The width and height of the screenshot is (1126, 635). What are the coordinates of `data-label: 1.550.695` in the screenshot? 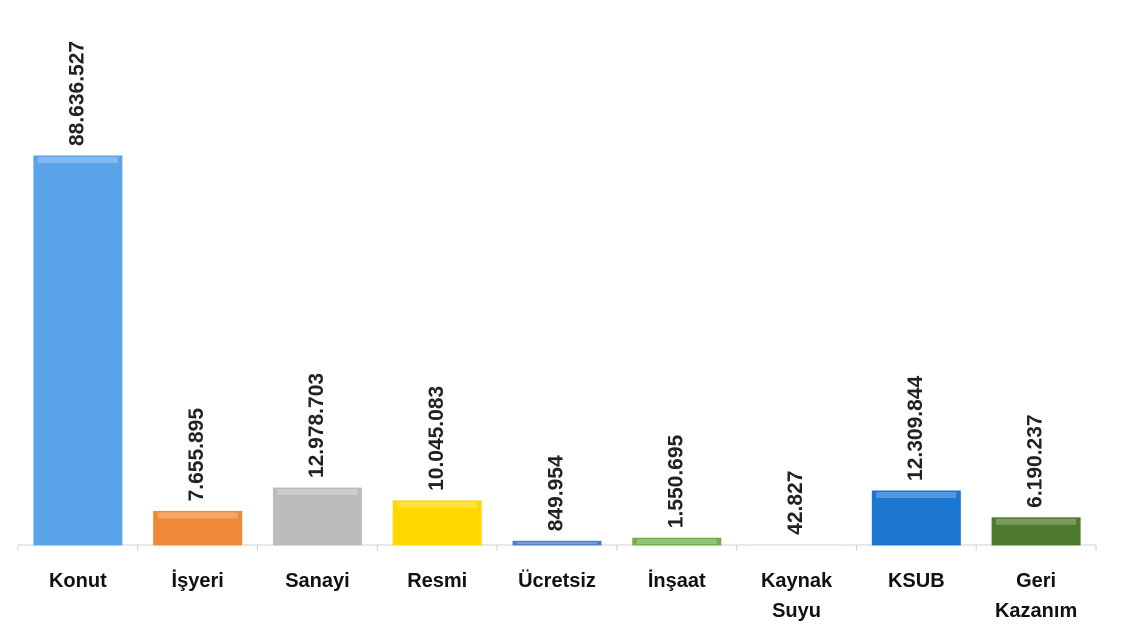 It's located at (675, 481).